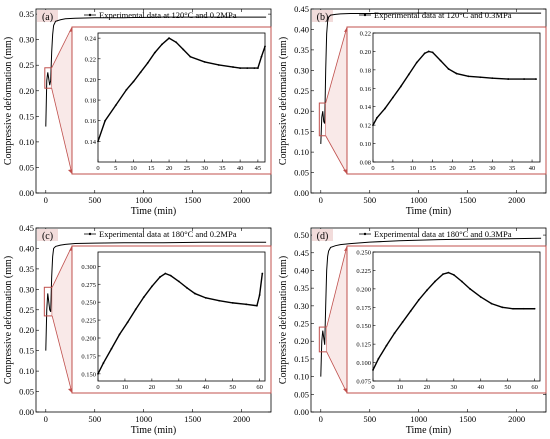 The width and height of the screenshot is (550, 439). I want to click on inset-y-tick-label: 0.250, so click(363, 253).